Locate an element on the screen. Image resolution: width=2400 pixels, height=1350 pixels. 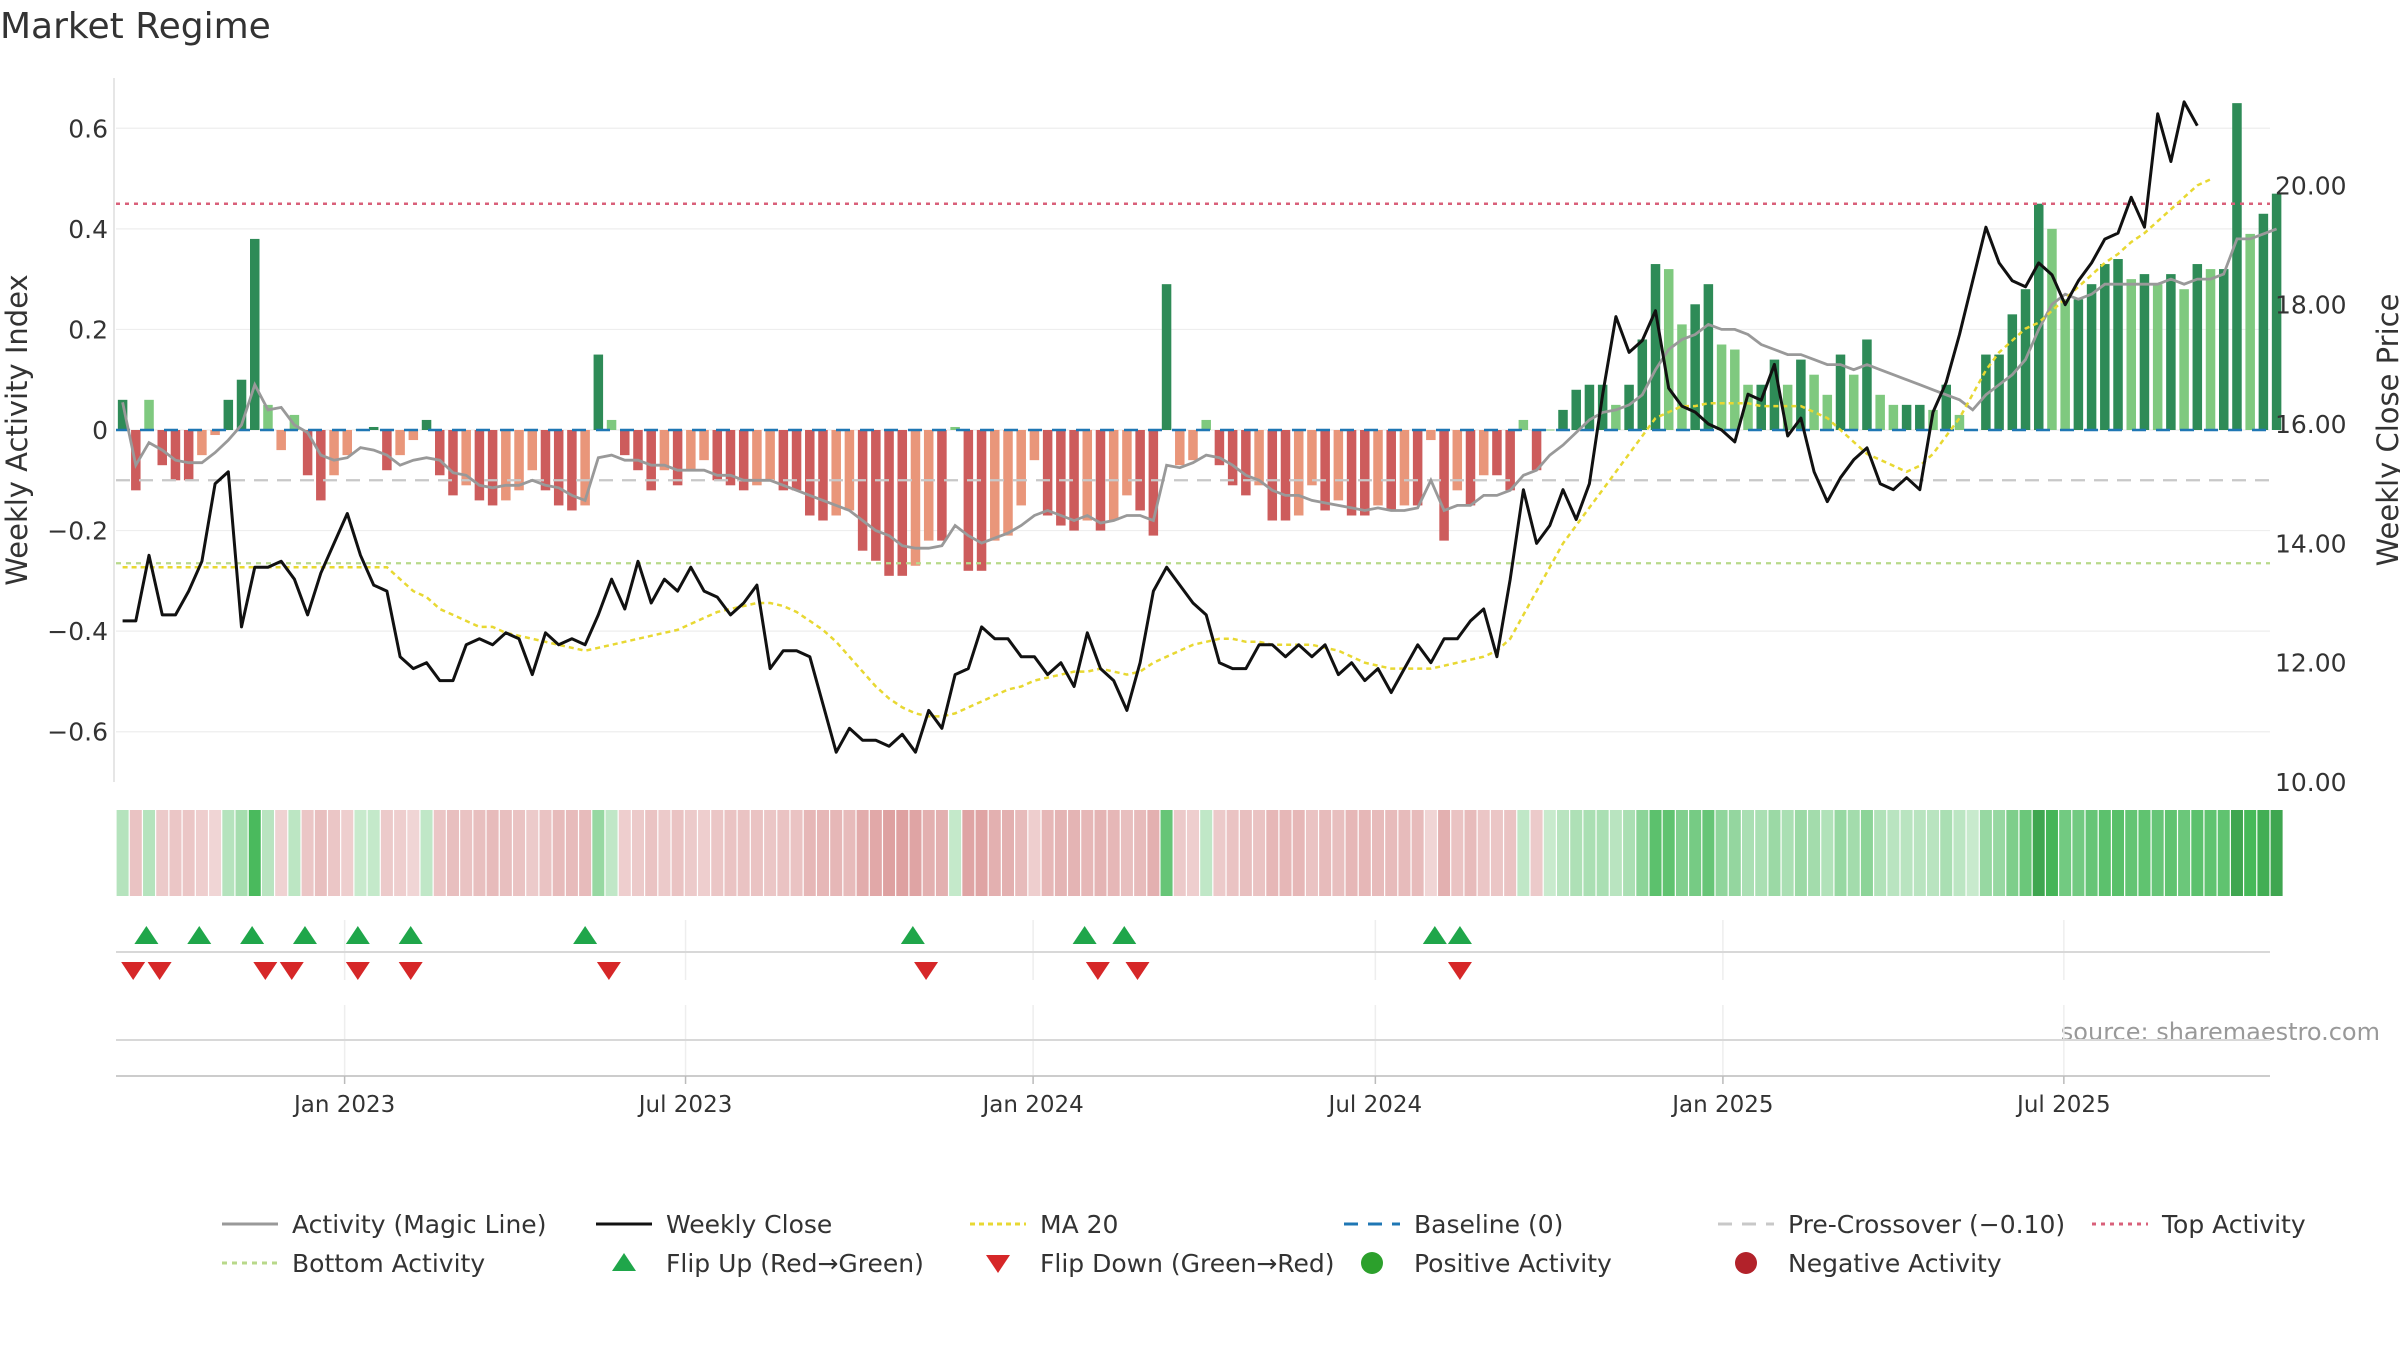
left-tick-label-3: 0 is located at coordinates (100, 430).